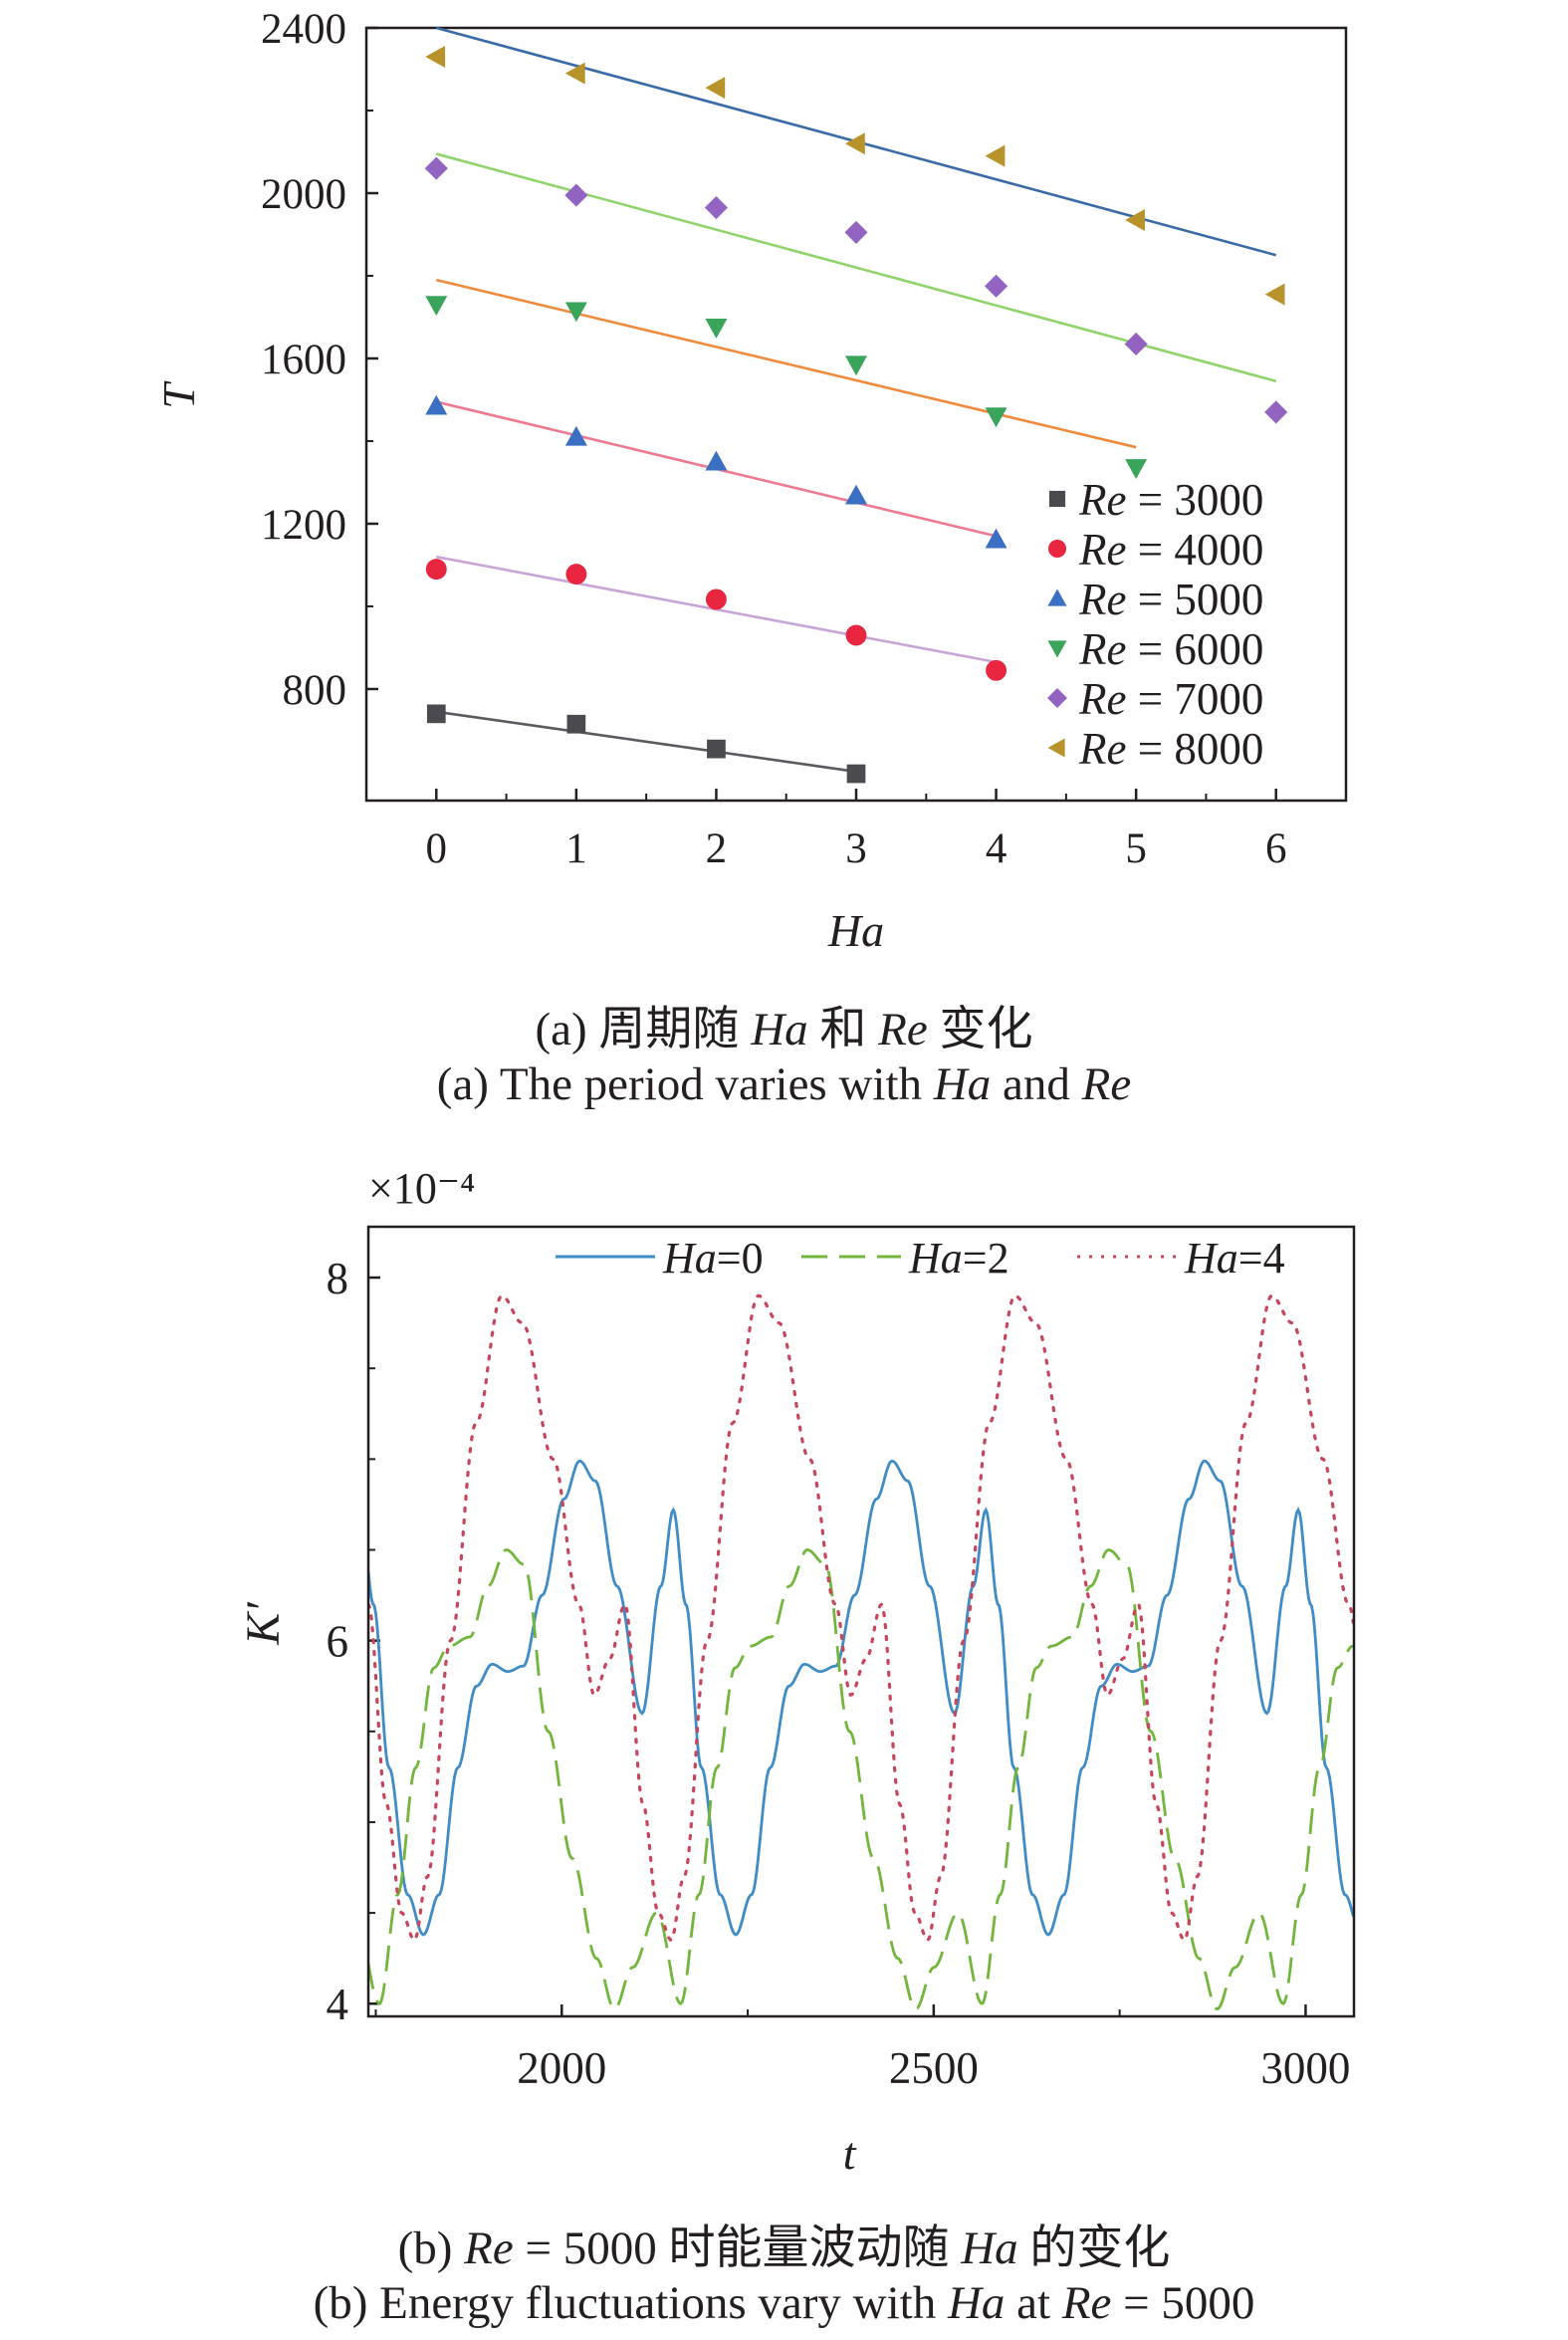 The image size is (1568, 2340). What do you see at coordinates (784, 1029) in the screenshot?
I see `caption-a-chinese: (a) 周期随 Ha 和 Re 变化` at bounding box center [784, 1029].